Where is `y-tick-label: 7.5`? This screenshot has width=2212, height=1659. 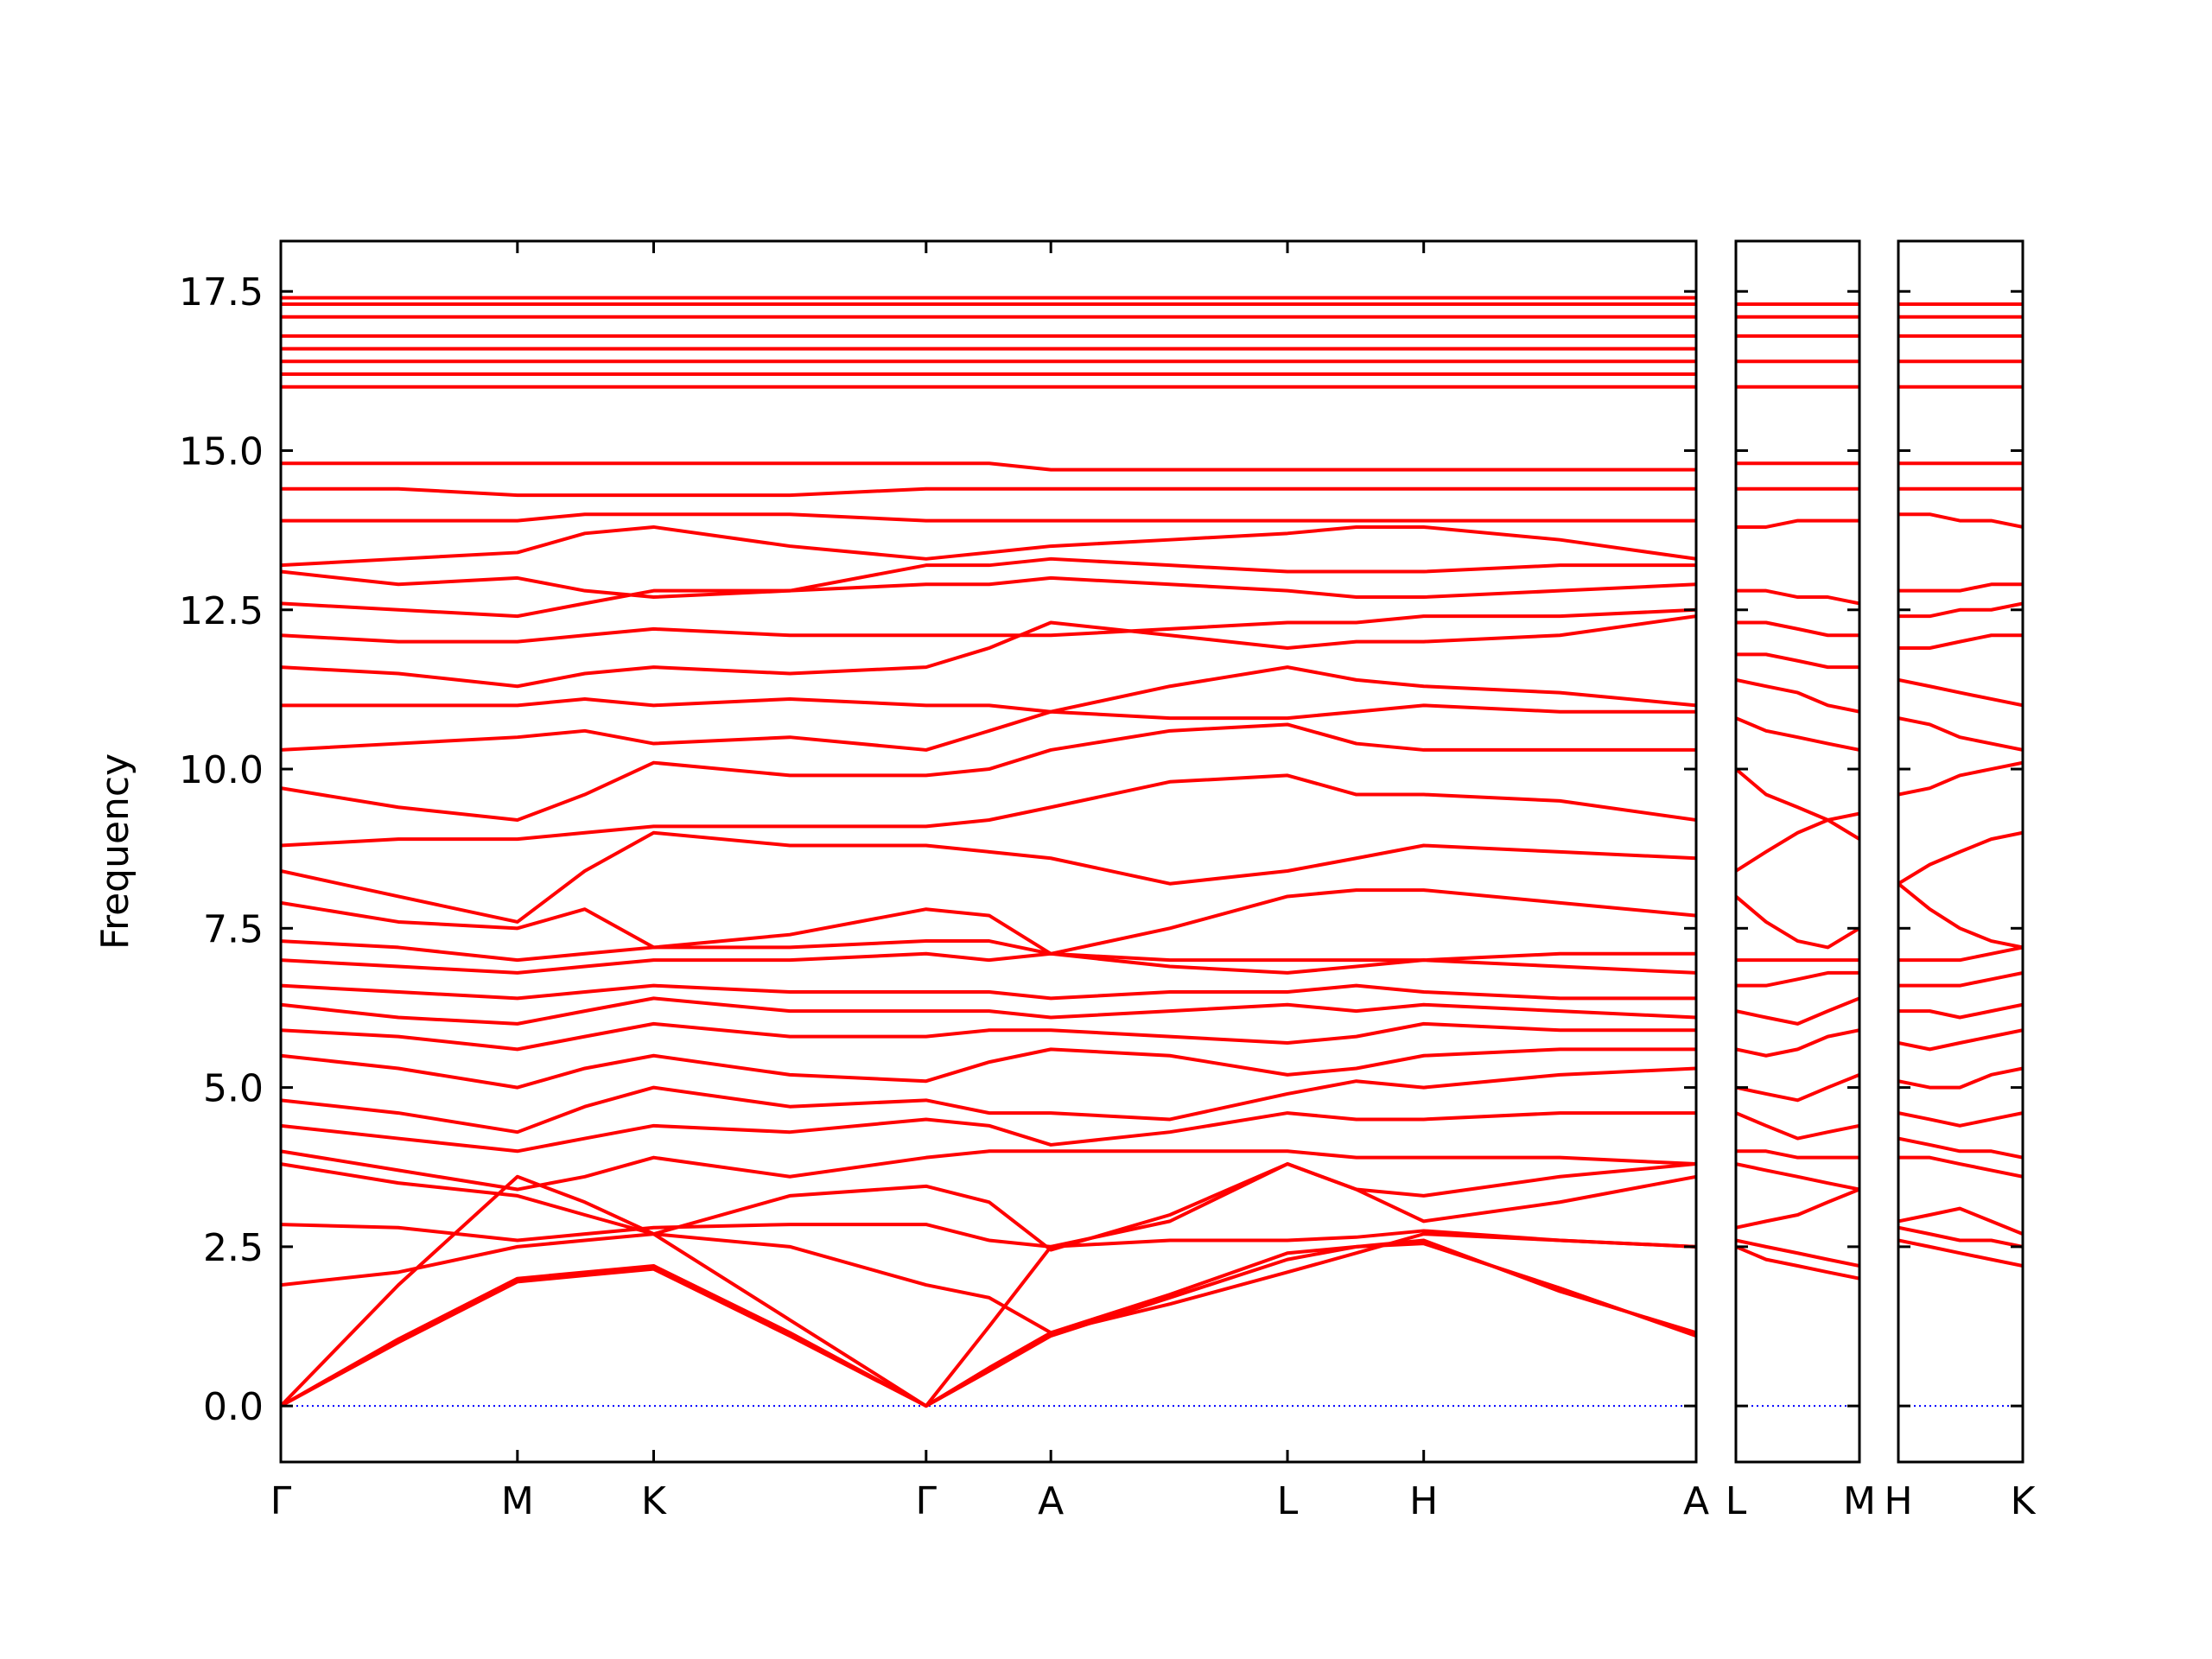
y-tick-label: 7.5 is located at coordinates (233, 929).